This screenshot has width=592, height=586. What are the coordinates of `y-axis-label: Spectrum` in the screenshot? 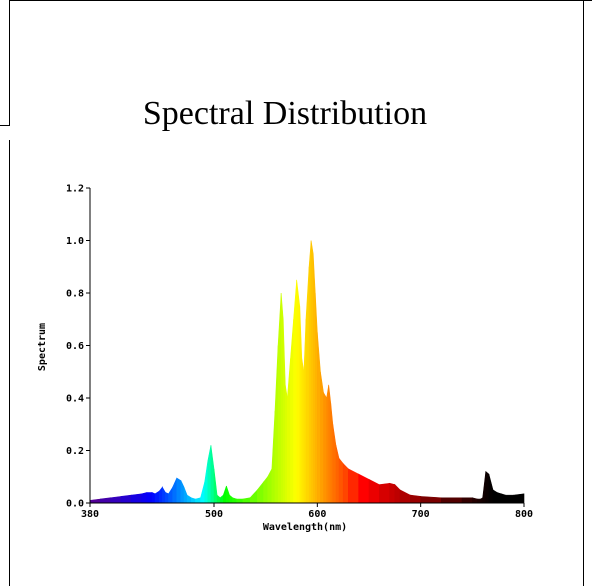 It's located at (42, 347).